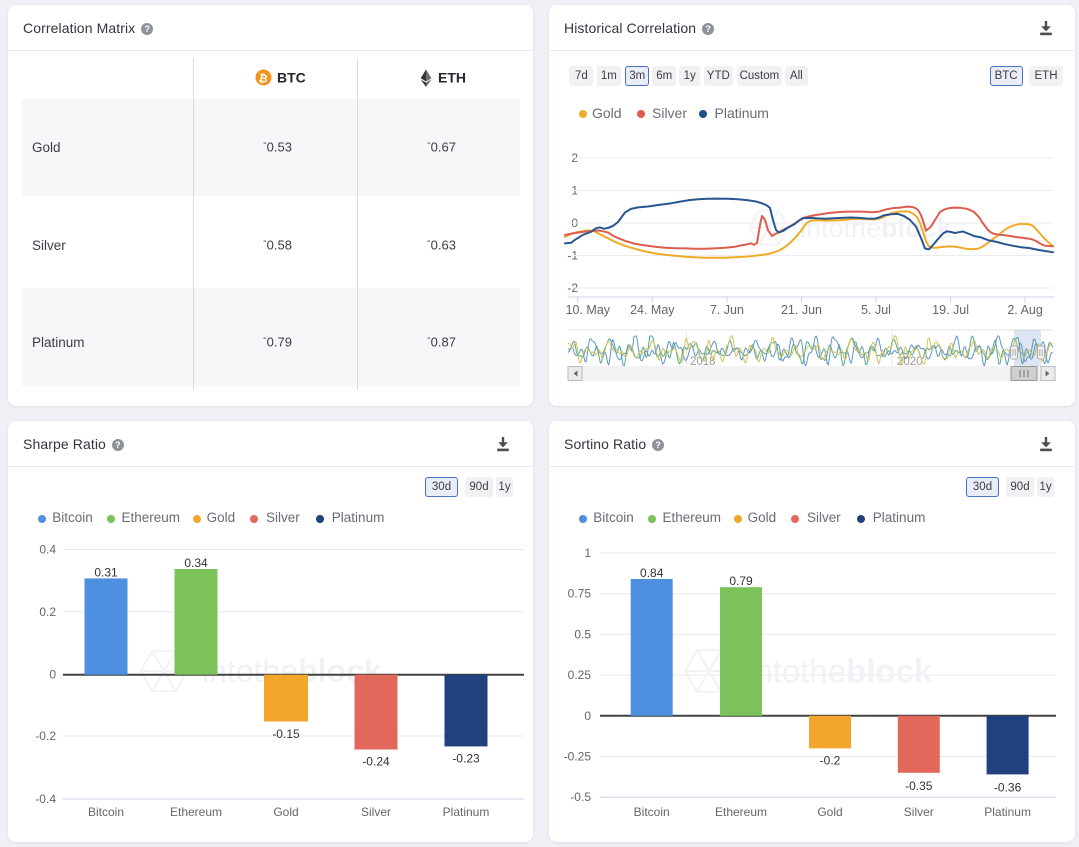  What do you see at coordinates (580, 594) in the screenshot?
I see `svg-text: 0.75` at bounding box center [580, 594].